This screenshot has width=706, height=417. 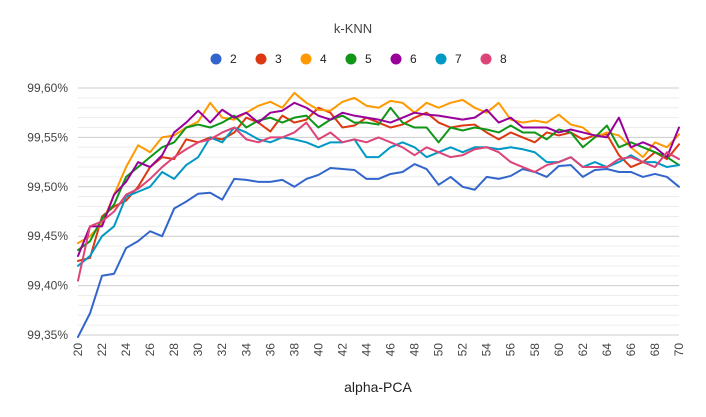 I want to click on x-tick-label: 22, so click(x=102, y=350).